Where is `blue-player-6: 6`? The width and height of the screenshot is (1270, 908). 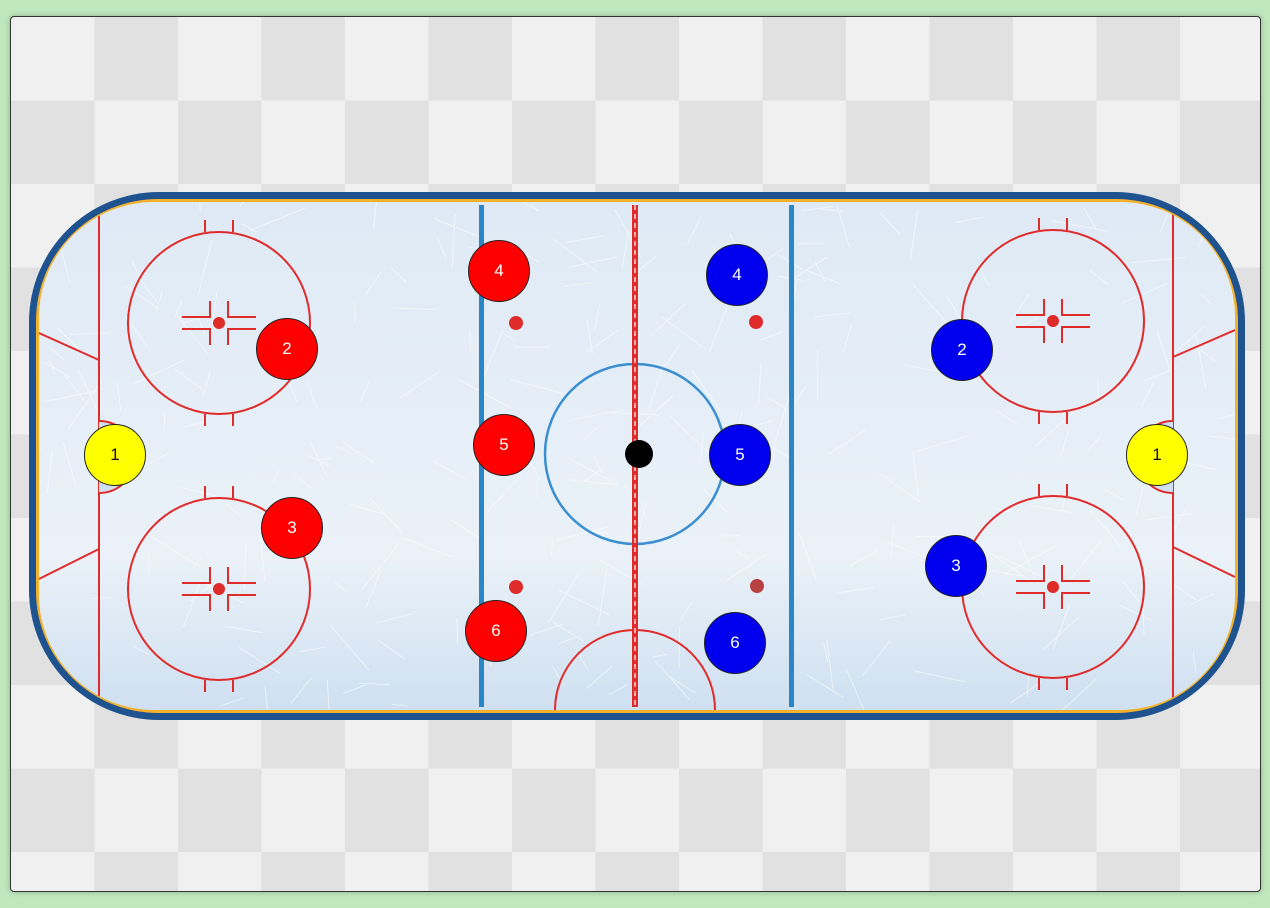 blue-player-6: 6 is located at coordinates (735, 643).